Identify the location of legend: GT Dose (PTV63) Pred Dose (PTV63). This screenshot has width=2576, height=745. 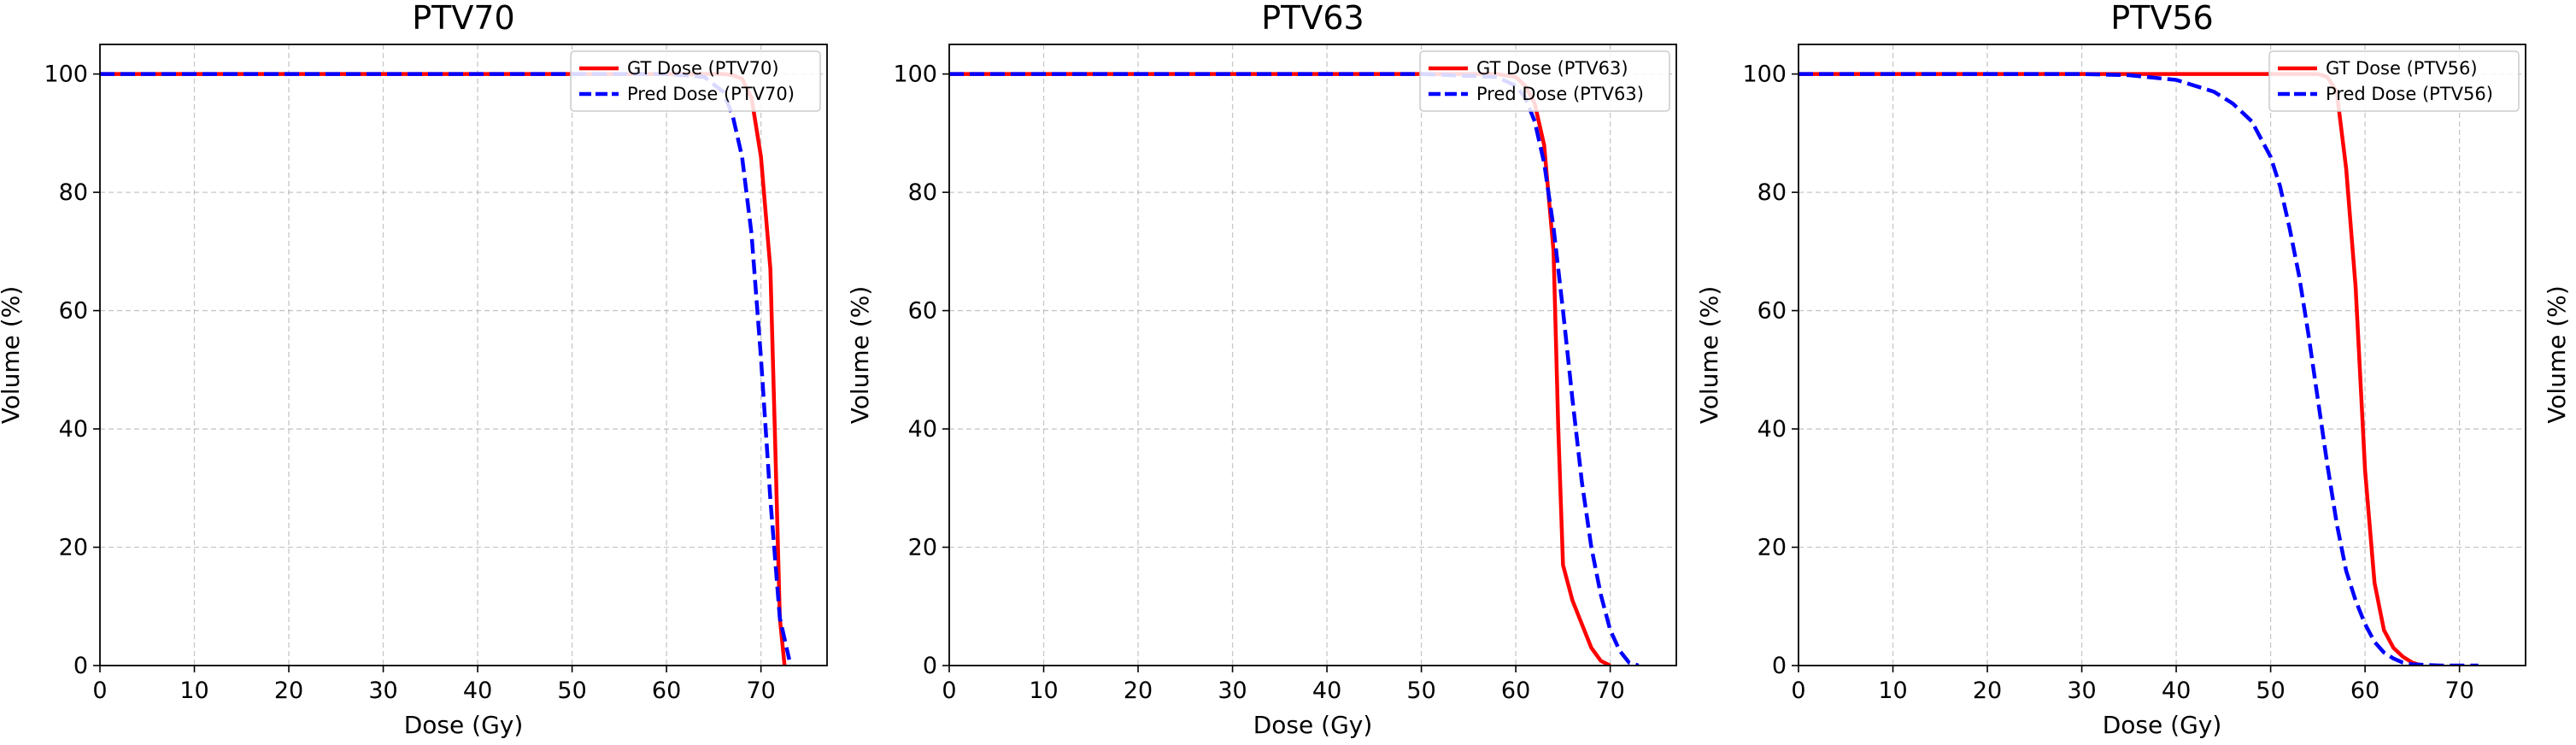
(1544, 81).